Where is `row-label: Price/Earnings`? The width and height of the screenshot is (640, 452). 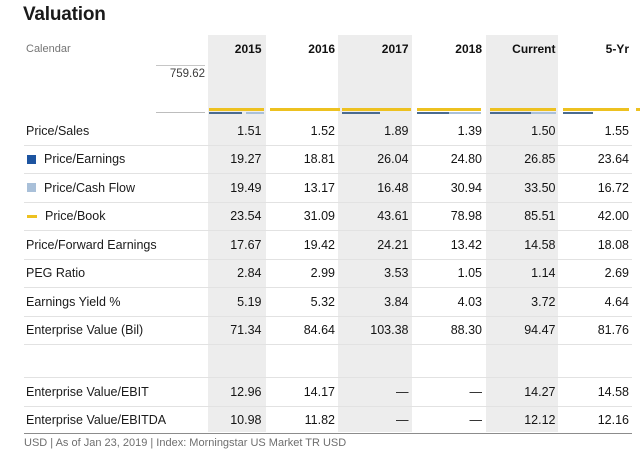
row-label: Price/Earnings is located at coordinates (85, 159).